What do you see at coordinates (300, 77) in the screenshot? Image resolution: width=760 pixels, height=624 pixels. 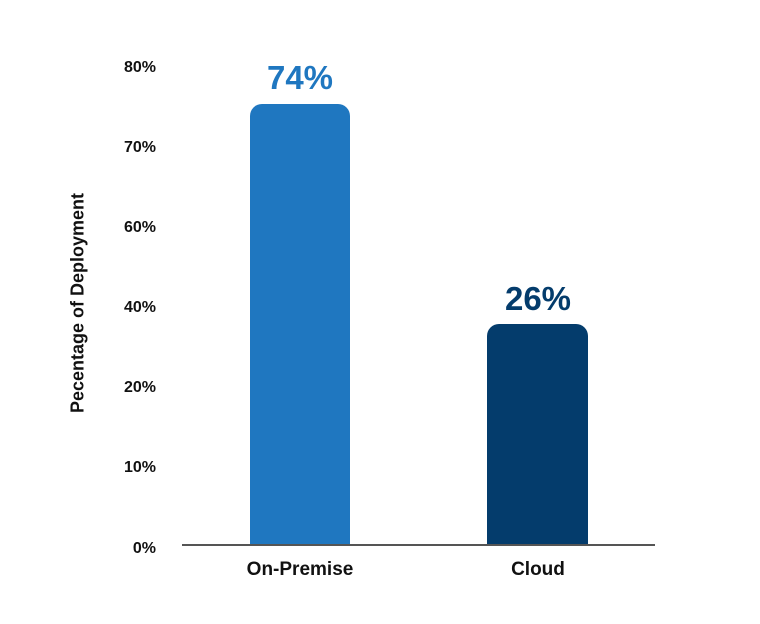 I see `bar-value-label-on-premise: 74%` at bounding box center [300, 77].